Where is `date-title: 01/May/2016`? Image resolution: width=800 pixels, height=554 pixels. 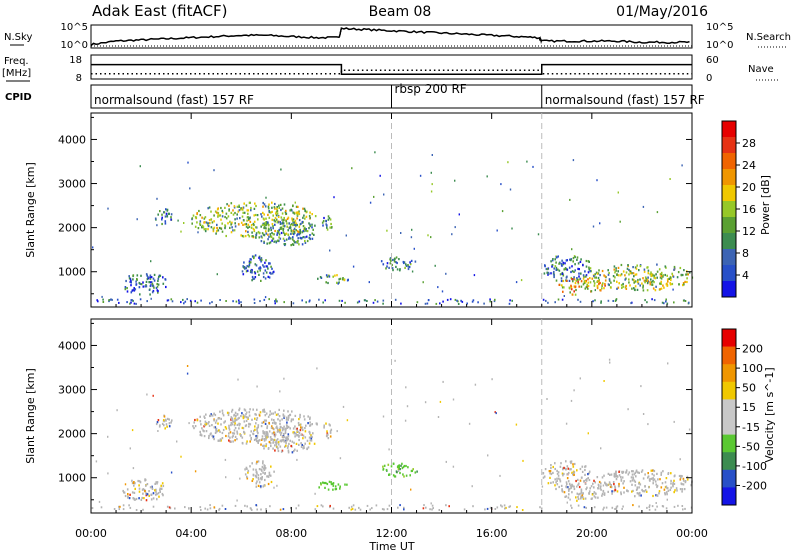 date-title: 01/May/2016 is located at coordinates (662, 12).